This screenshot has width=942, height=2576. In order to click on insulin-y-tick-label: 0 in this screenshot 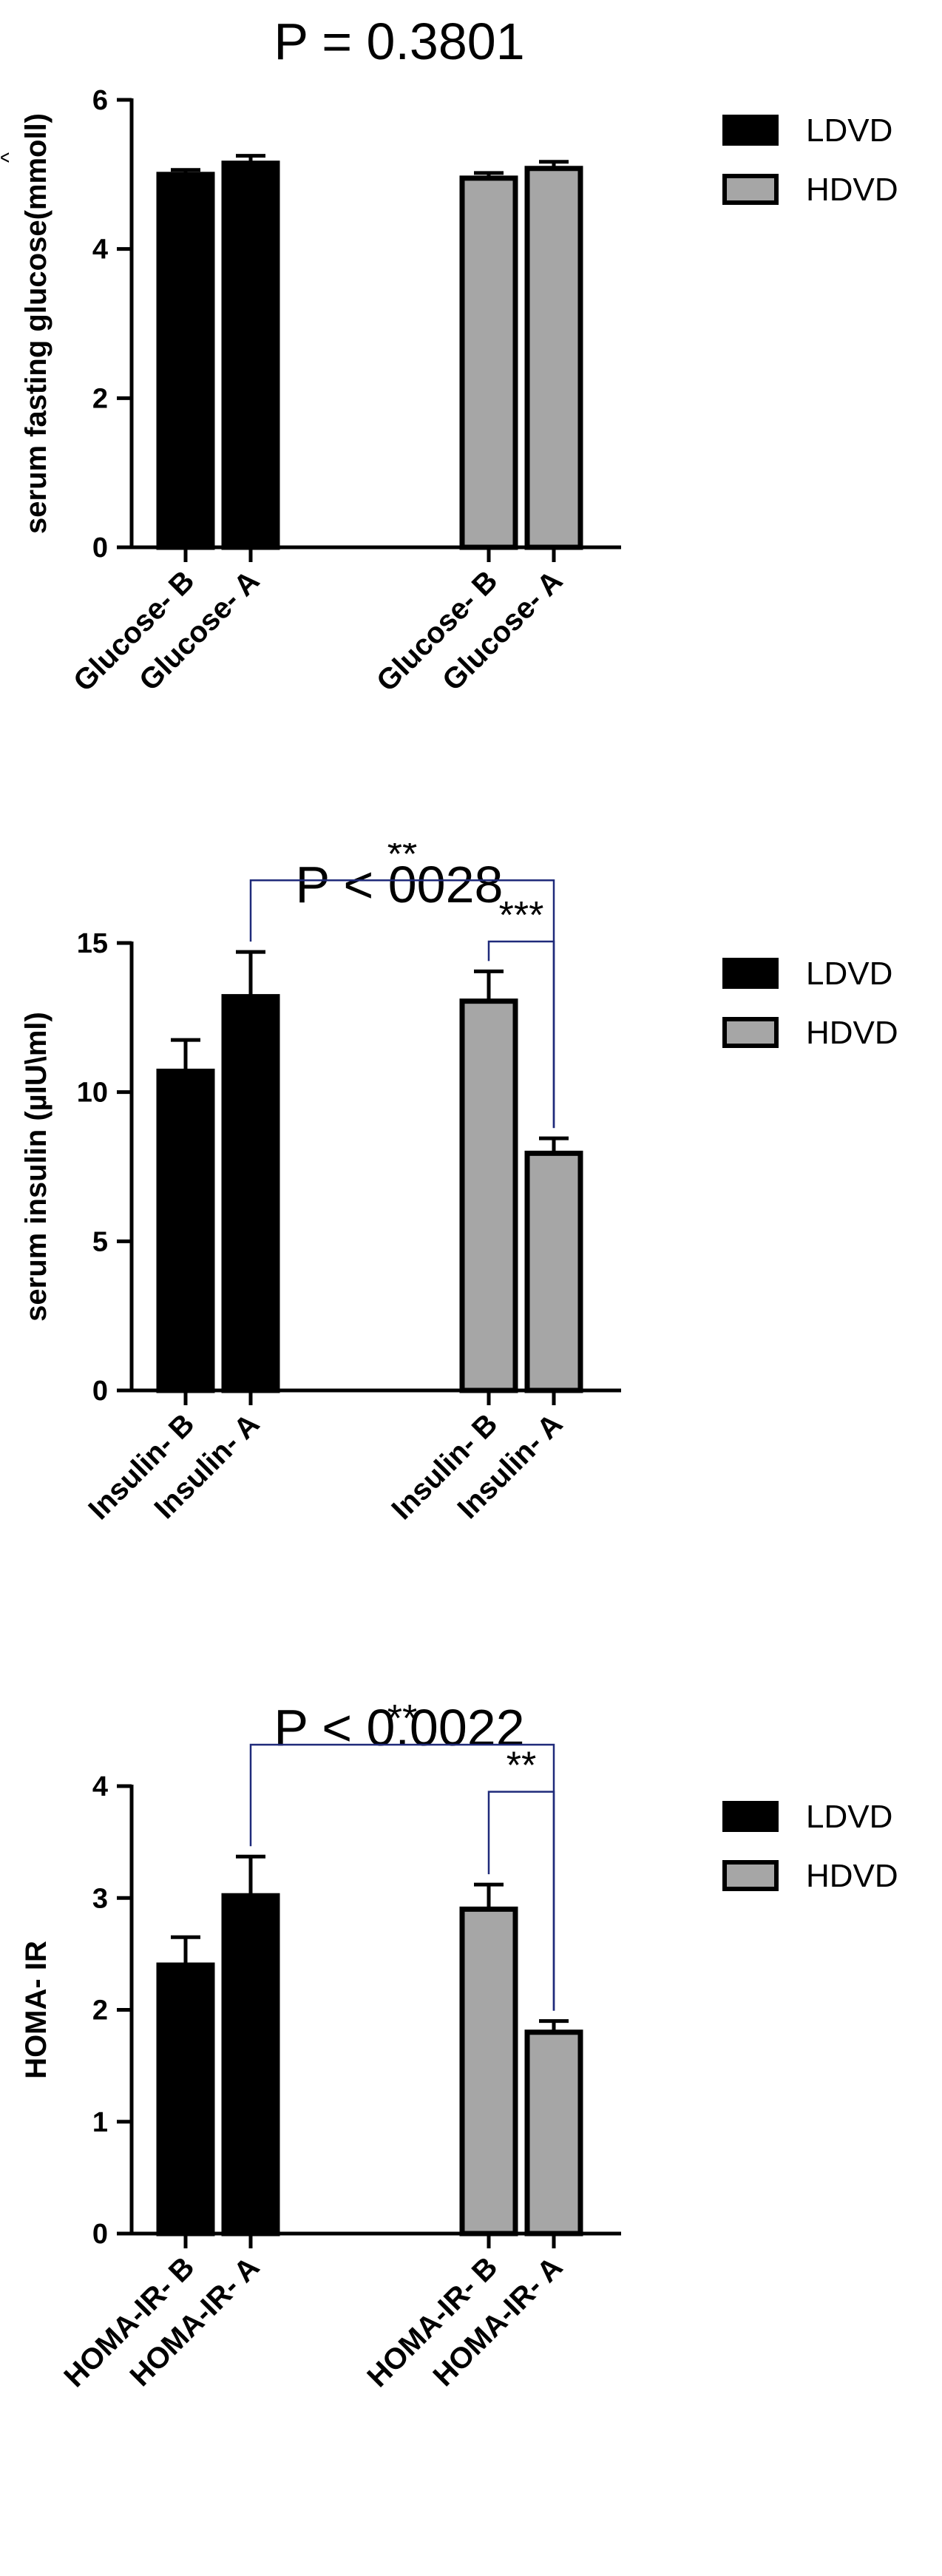, I will do `click(100, 1391)`.